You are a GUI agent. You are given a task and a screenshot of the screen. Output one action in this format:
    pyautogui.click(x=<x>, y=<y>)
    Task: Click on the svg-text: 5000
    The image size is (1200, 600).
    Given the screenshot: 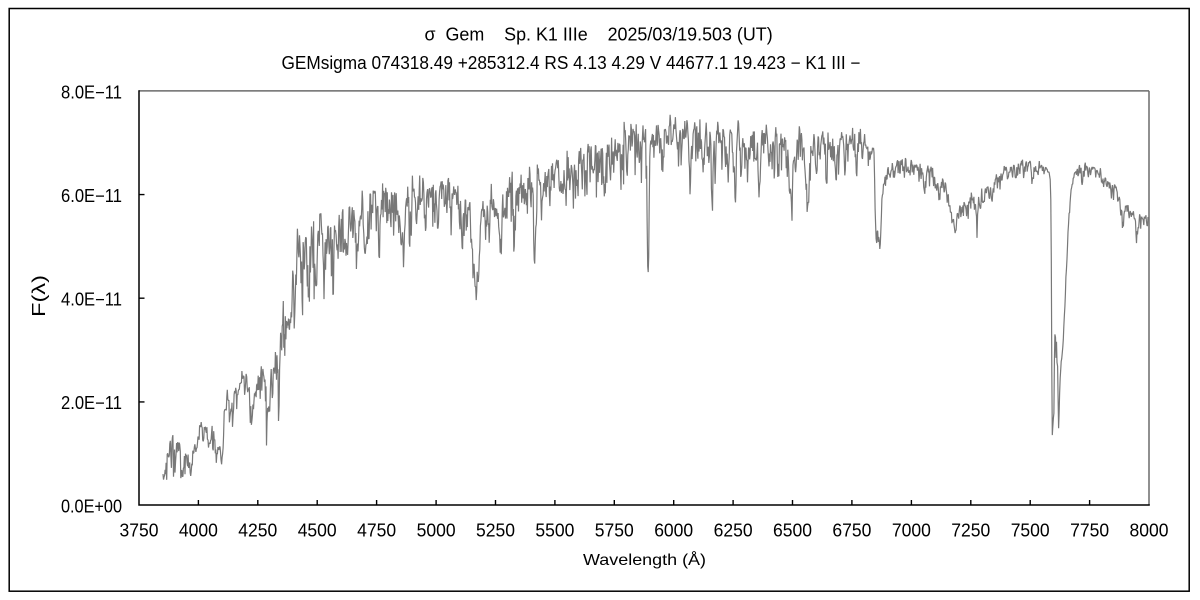 What is the action you would take?
    pyautogui.click(x=436, y=531)
    